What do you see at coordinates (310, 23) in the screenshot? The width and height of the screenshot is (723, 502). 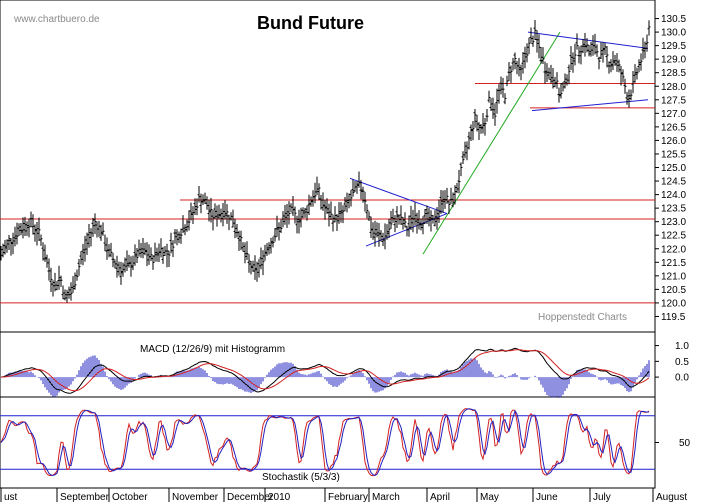 I see `chart-title: Bund Future` at bounding box center [310, 23].